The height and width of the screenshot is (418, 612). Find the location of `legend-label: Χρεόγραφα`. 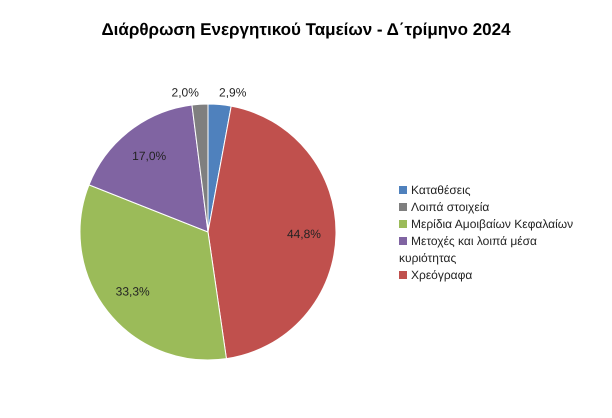

legend-label: Χρεόγραφα is located at coordinates (441, 275).